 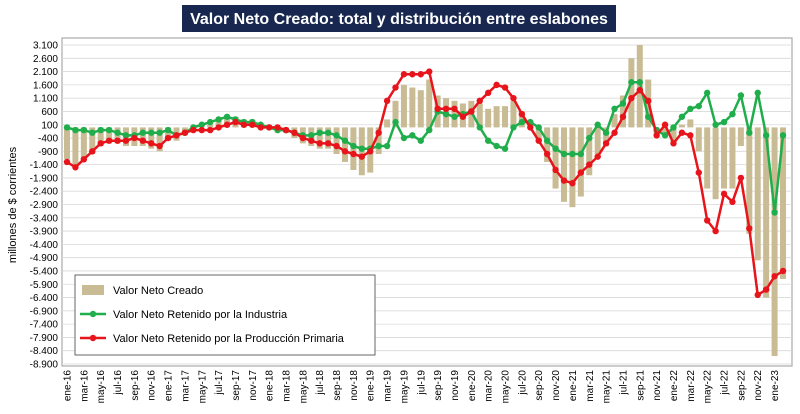 What do you see at coordinates (84, 386) in the screenshot?
I see `x-tick-label: mar-16` at bounding box center [84, 386].